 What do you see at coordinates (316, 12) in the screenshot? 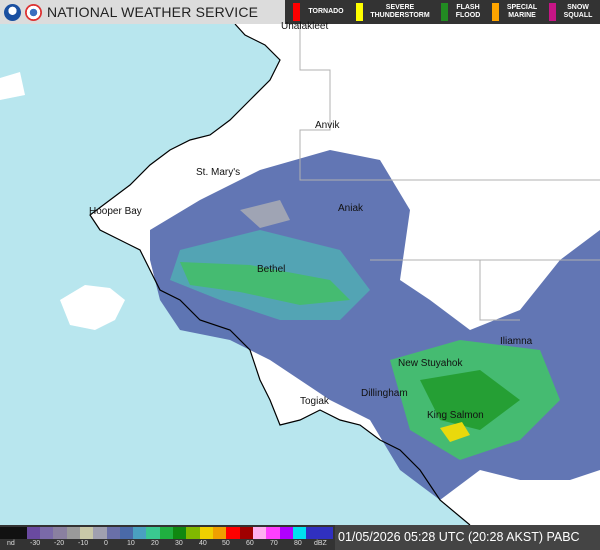
I see `warning-tornado: TORNADO` at bounding box center [316, 12].